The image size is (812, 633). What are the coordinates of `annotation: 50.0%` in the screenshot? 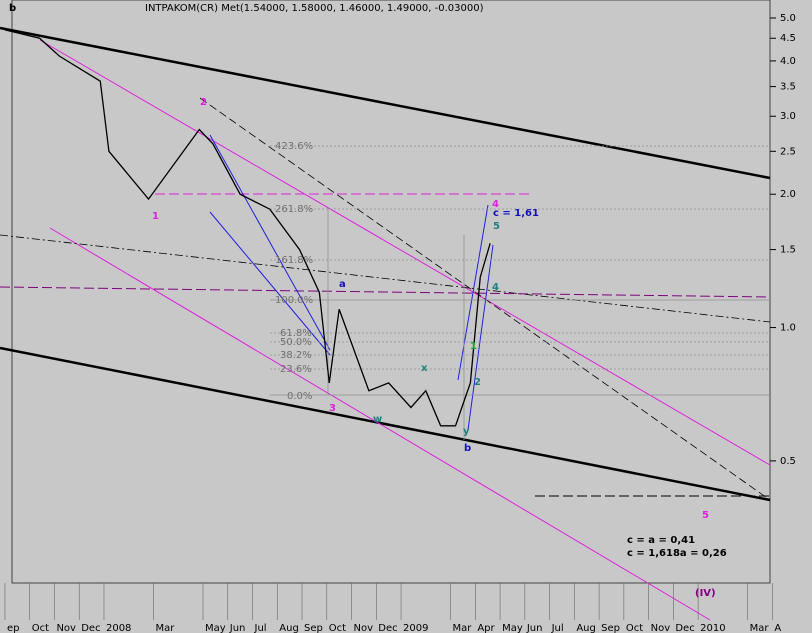 It's located at (296, 342).